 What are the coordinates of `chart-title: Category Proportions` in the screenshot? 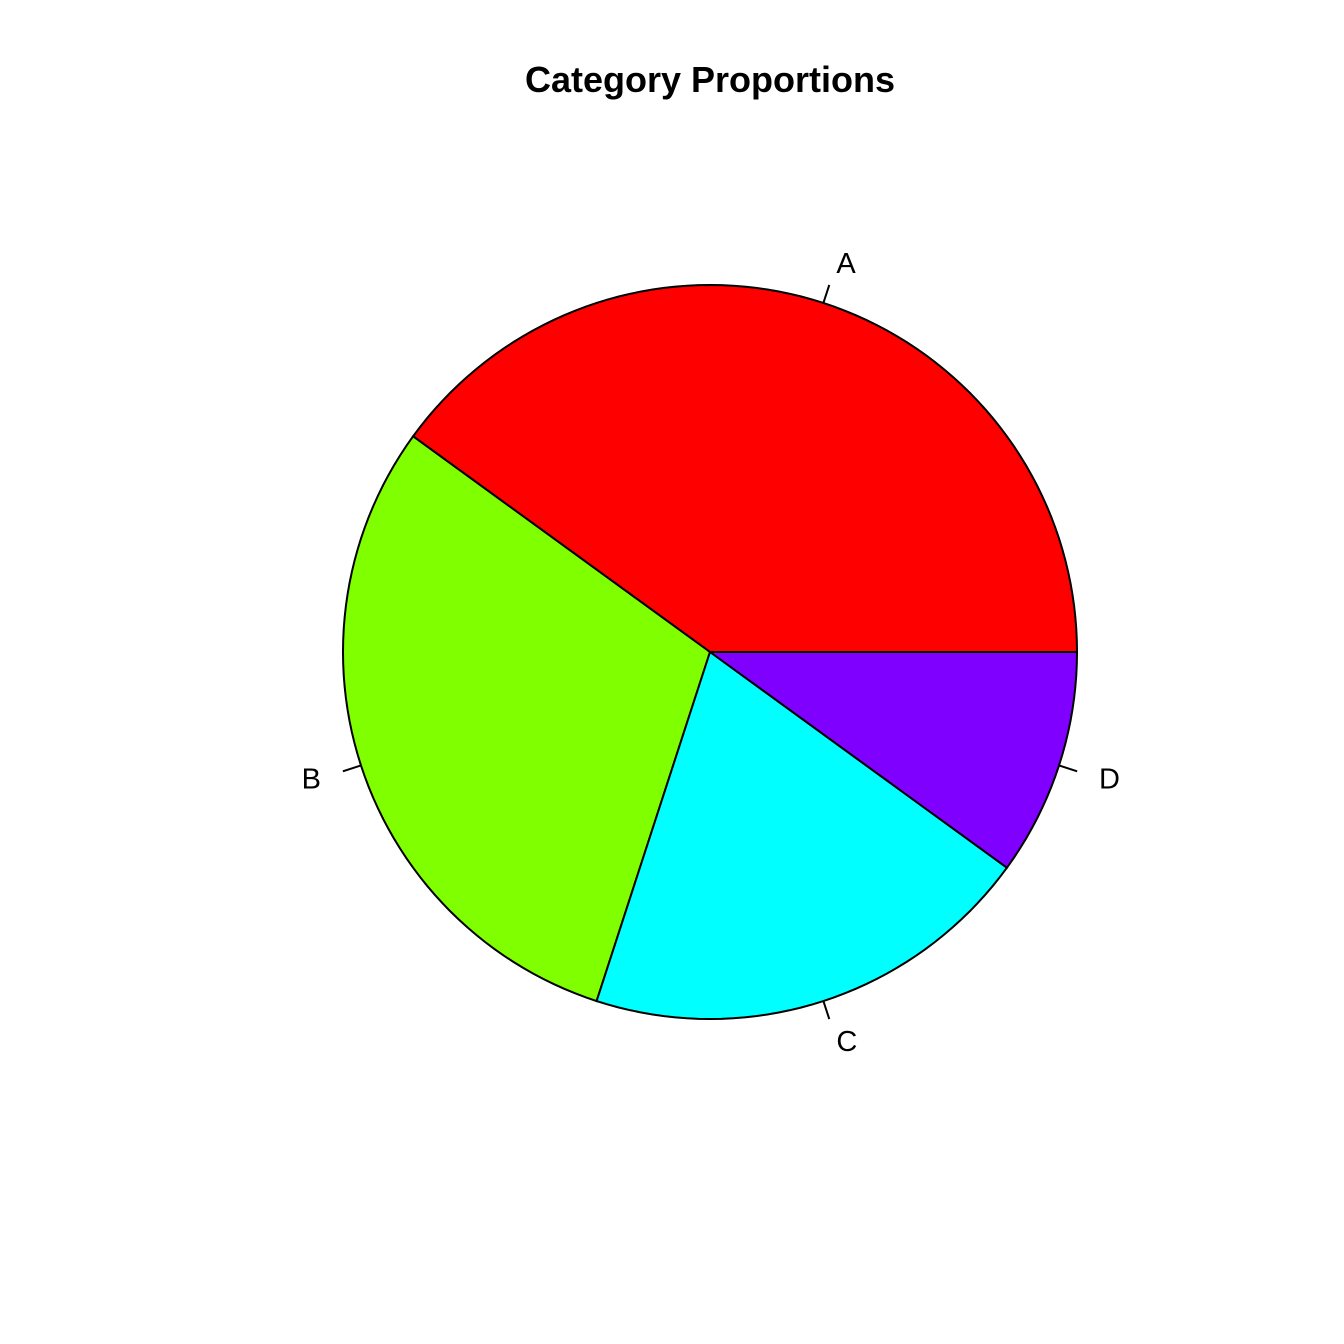 It's located at (710, 79).